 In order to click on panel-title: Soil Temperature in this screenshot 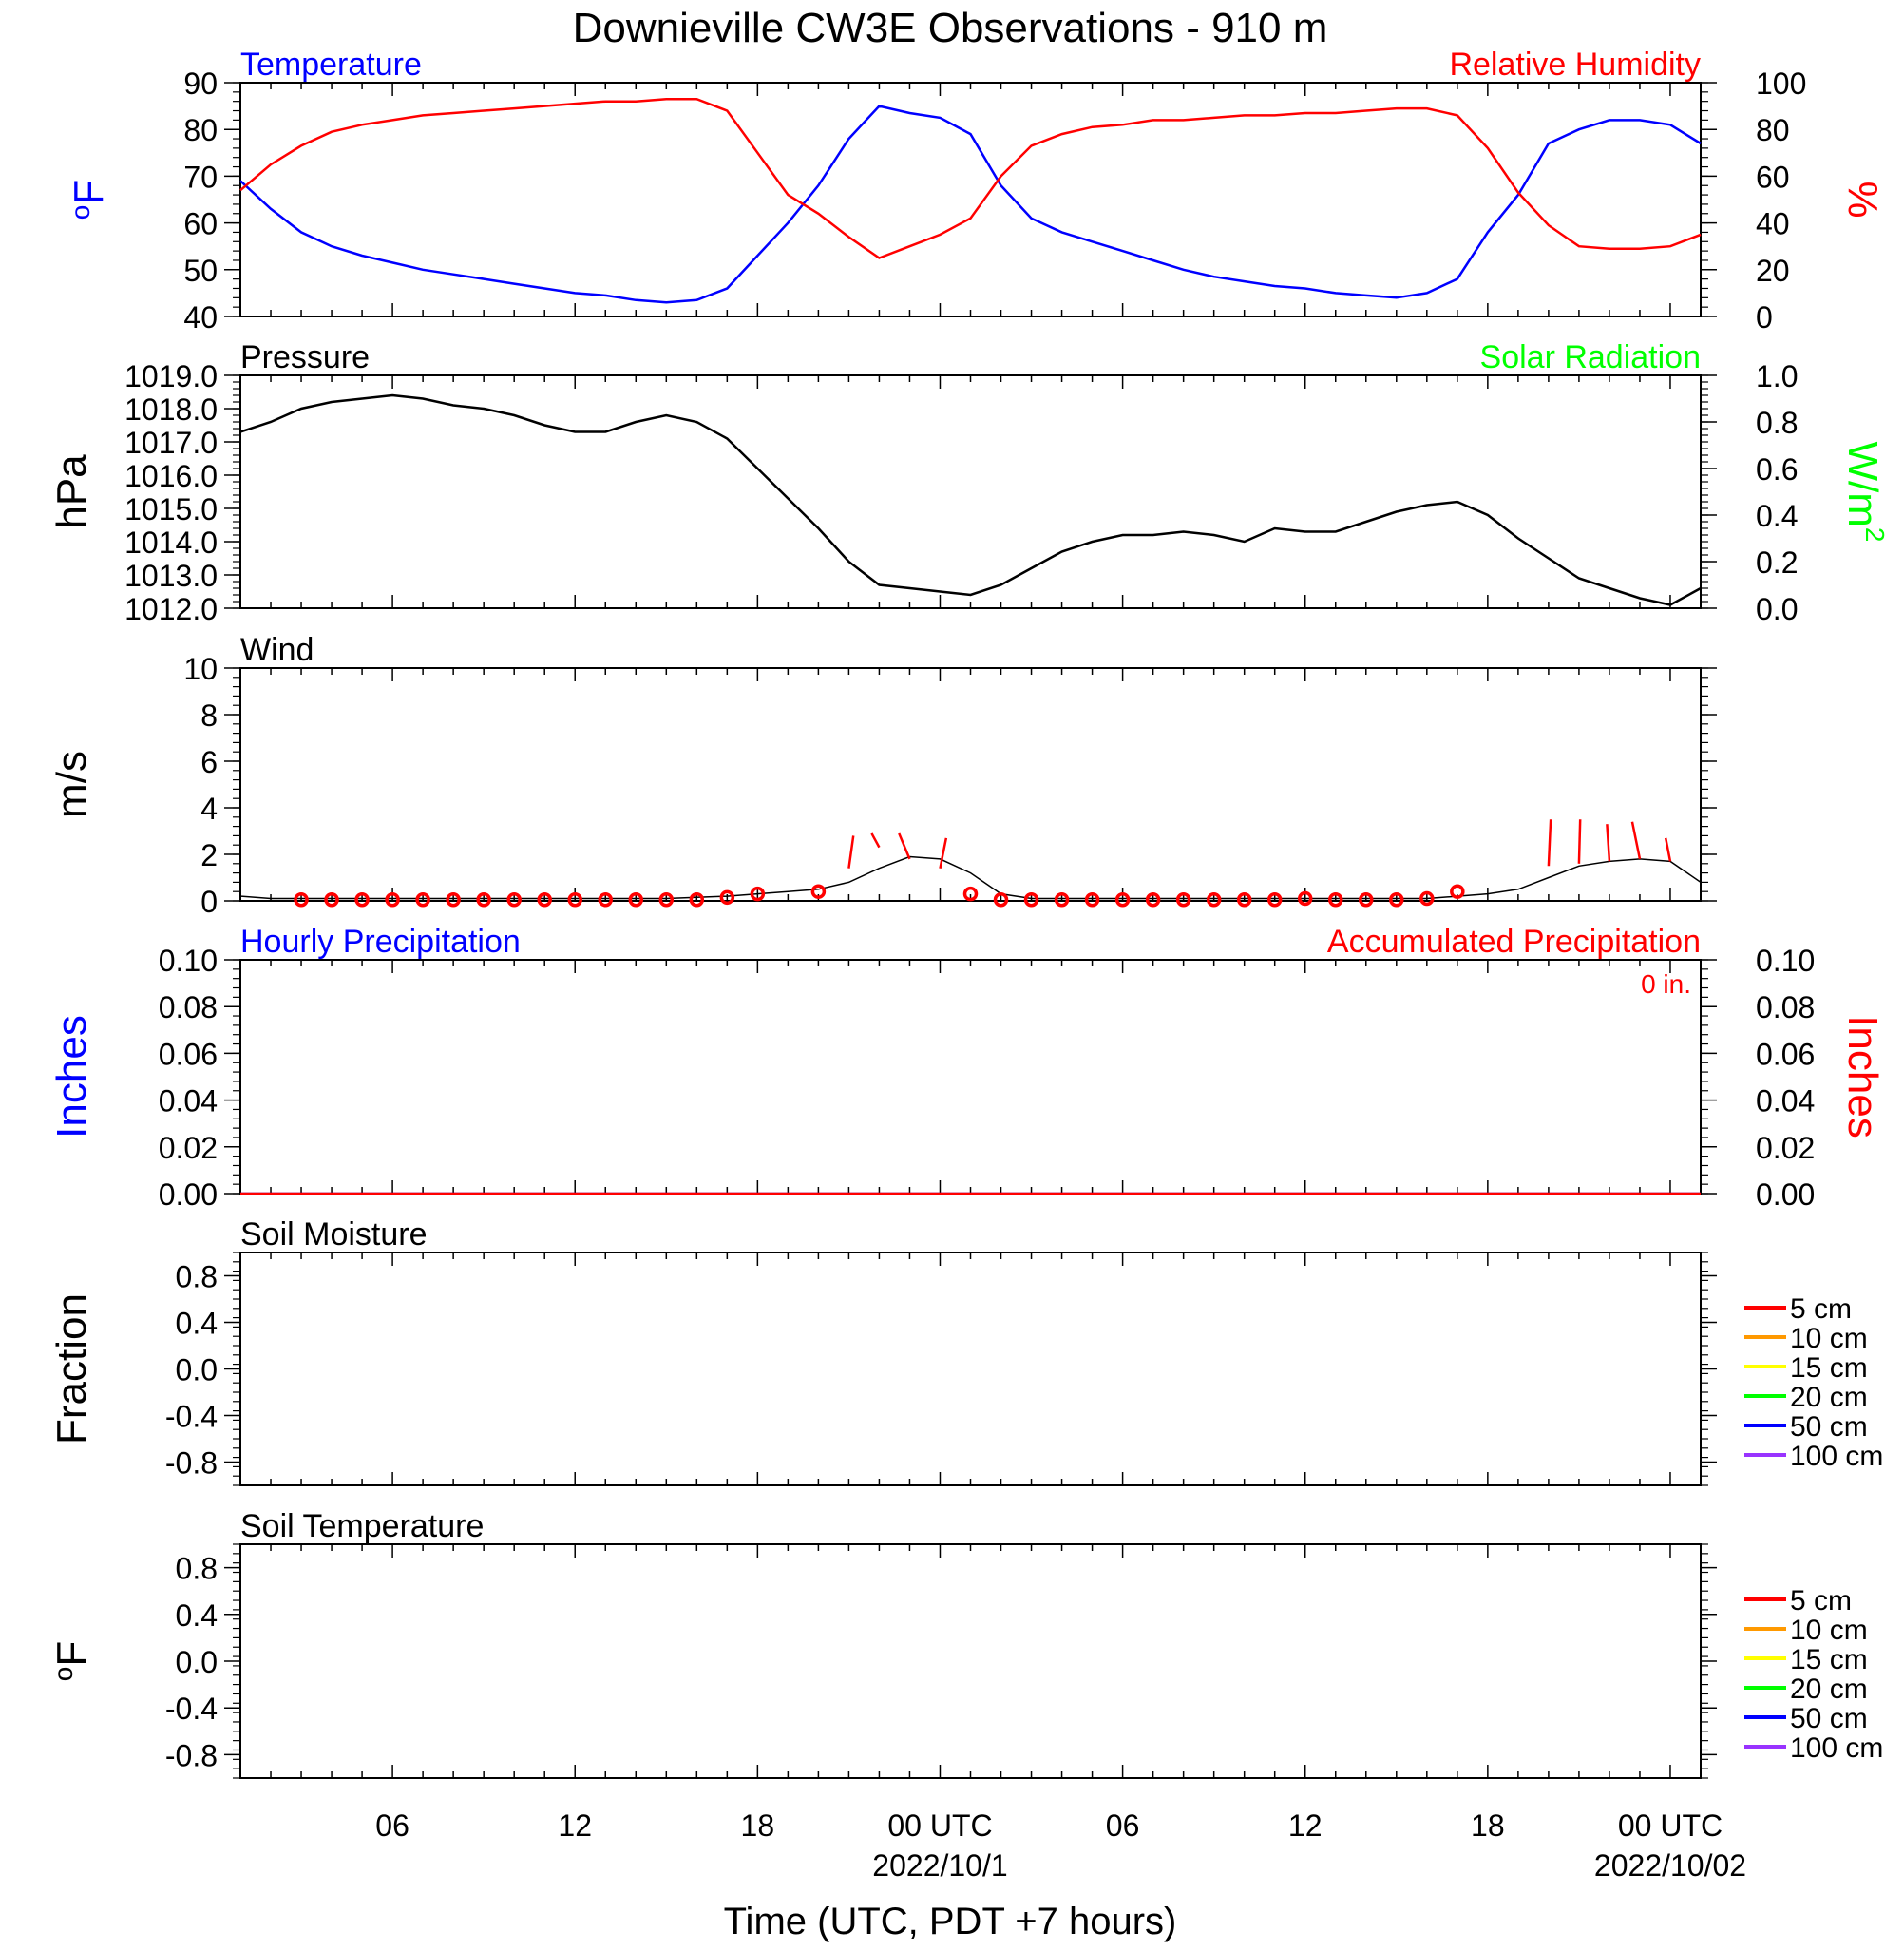, I will do `click(362, 1526)`.